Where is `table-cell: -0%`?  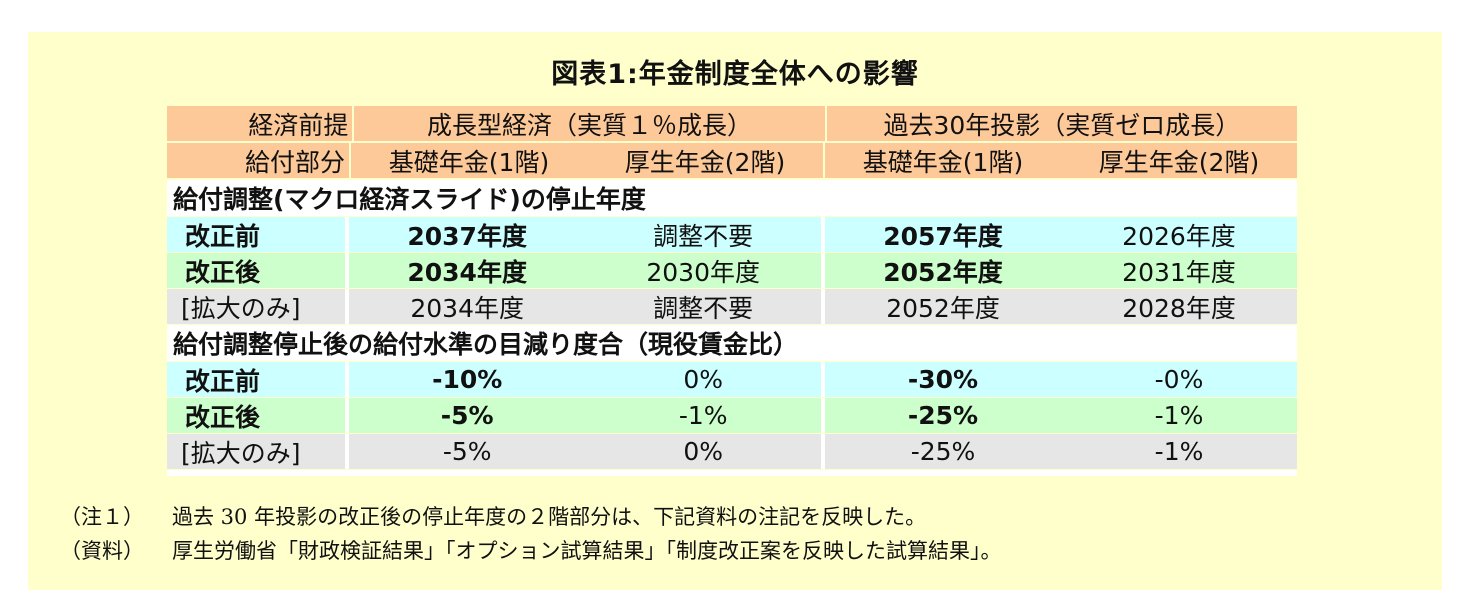
table-cell: -0% is located at coordinates (1179, 379).